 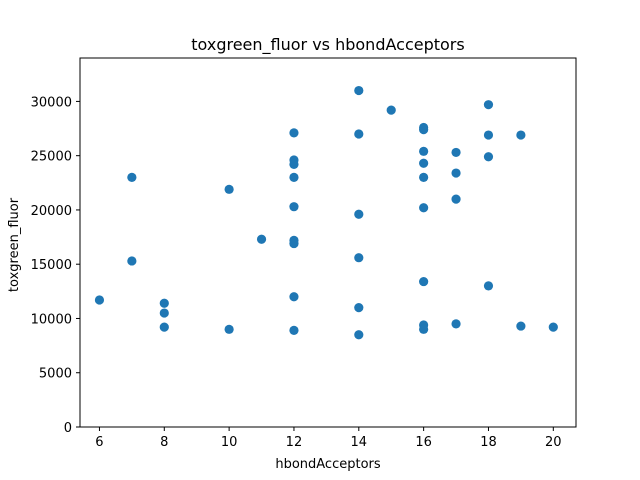 I want to click on y-axis-ticks: 0 5000 10000 15000 20000 25000 30000, so click(x=55, y=265).